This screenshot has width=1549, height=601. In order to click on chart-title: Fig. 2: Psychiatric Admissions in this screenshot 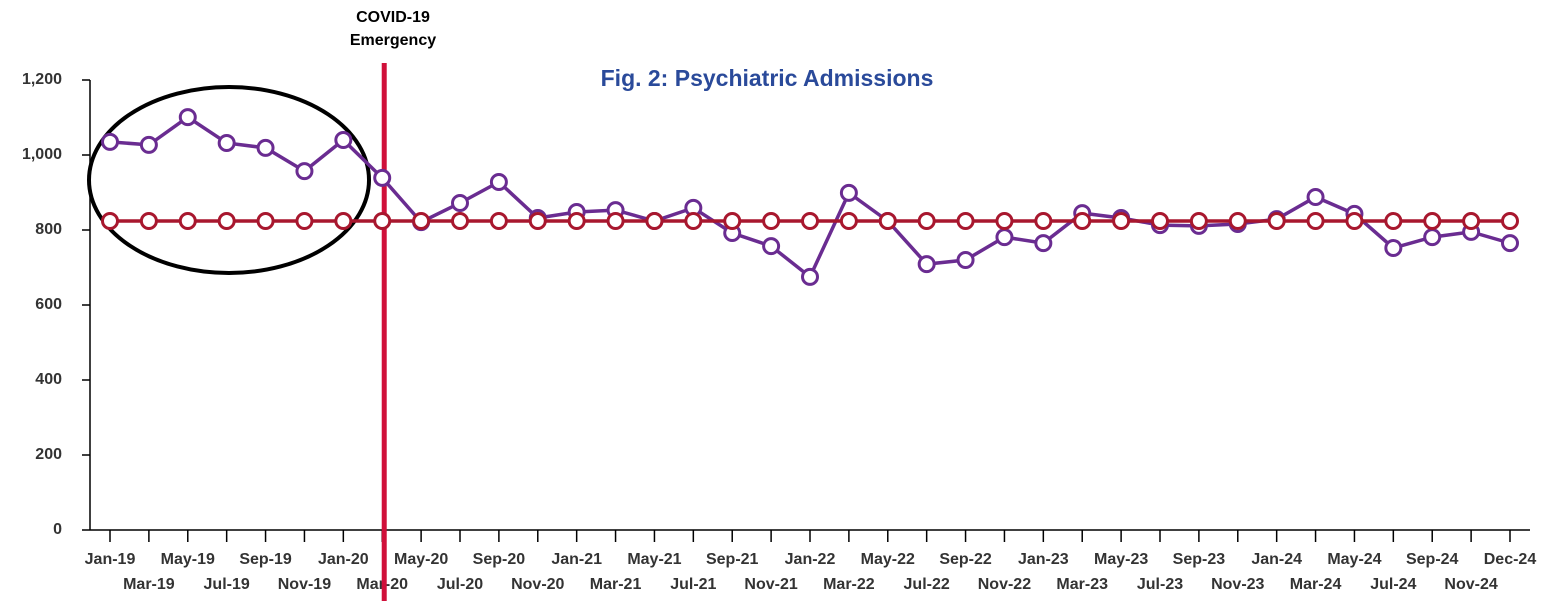, I will do `click(767, 78)`.